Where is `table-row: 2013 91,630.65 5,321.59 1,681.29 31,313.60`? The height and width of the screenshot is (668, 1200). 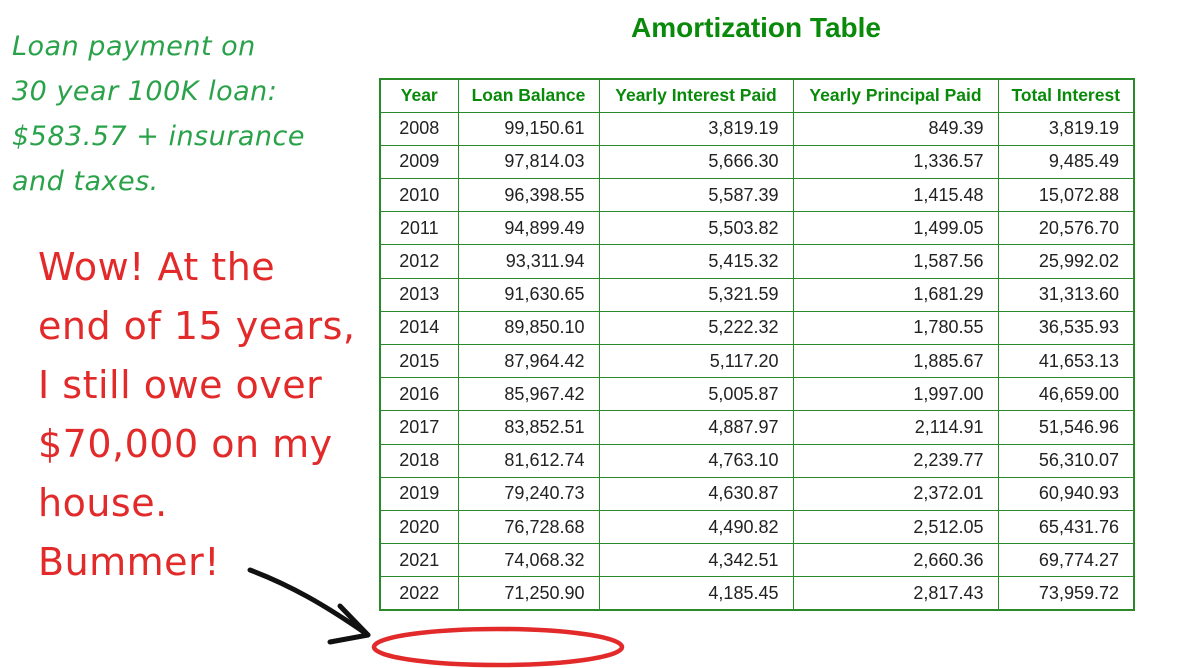 table-row: 2013 91,630.65 5,321.59 1,681.29 31,313.60 is located at coordinates (757, 294).